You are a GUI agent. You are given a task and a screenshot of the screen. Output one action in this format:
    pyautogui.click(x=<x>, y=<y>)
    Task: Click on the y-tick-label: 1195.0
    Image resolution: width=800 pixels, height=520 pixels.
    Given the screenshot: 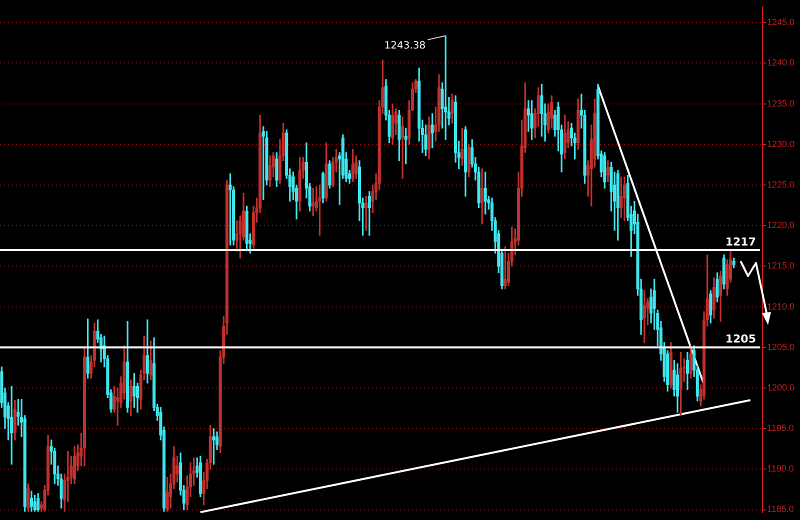 What is the action you would take?
    pyautogui.click(x=780, y=428)
    